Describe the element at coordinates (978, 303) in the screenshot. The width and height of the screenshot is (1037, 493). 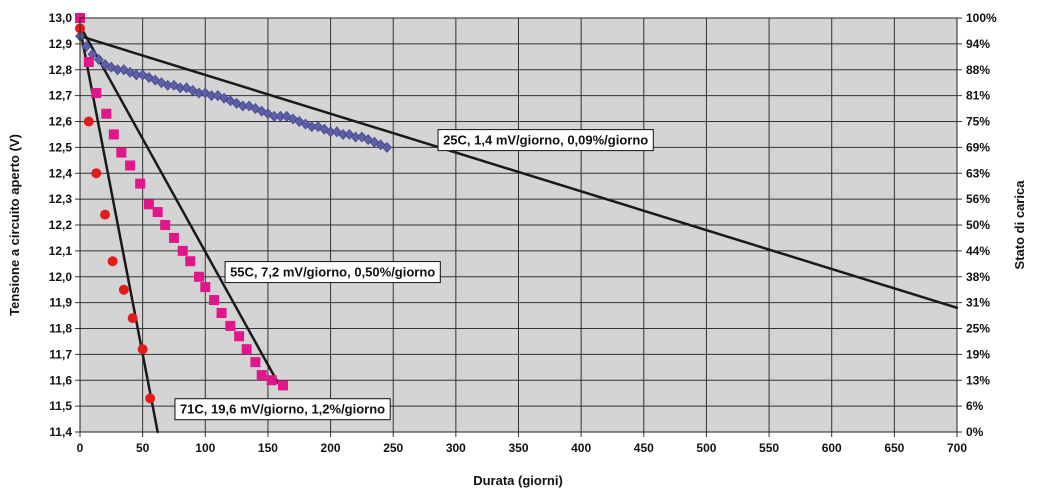
I see `y2-tick-label: 31%` at that location.